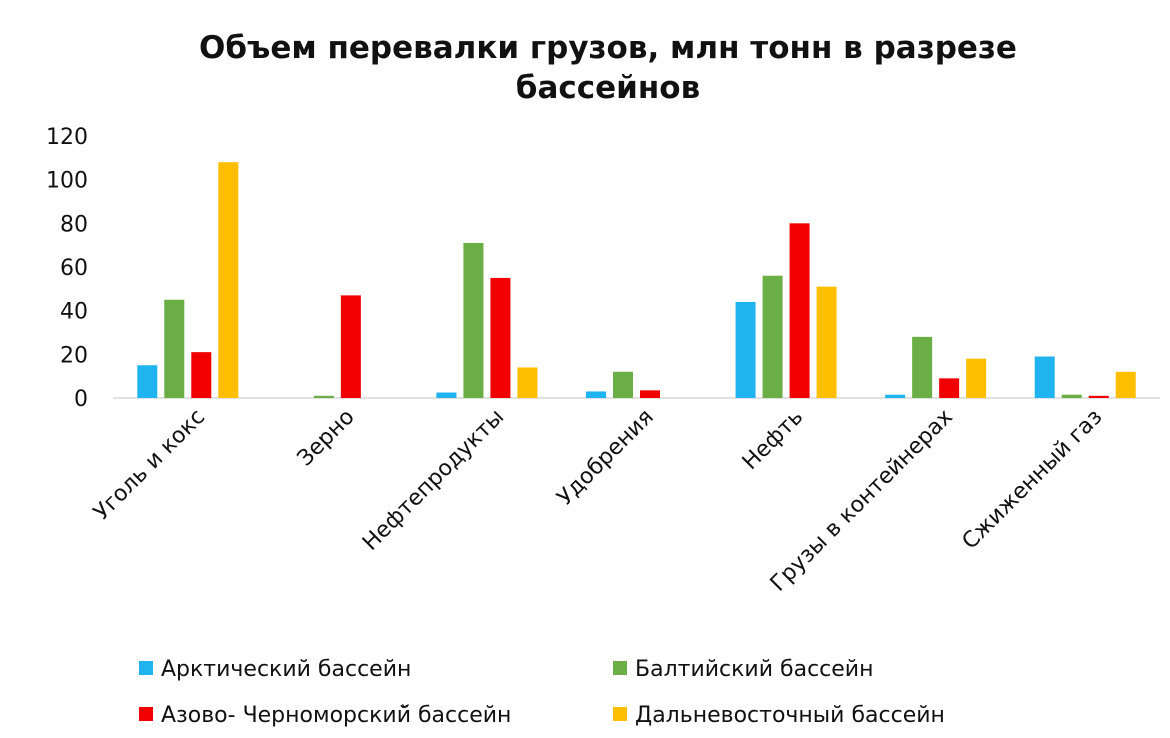 Image resolution: width=1170 pixels, height=738 pixels. What do you see at coordinates (773, 440) in the screenshot?
I see `x-category-label: Нефть` at bounding box center [773, 440].